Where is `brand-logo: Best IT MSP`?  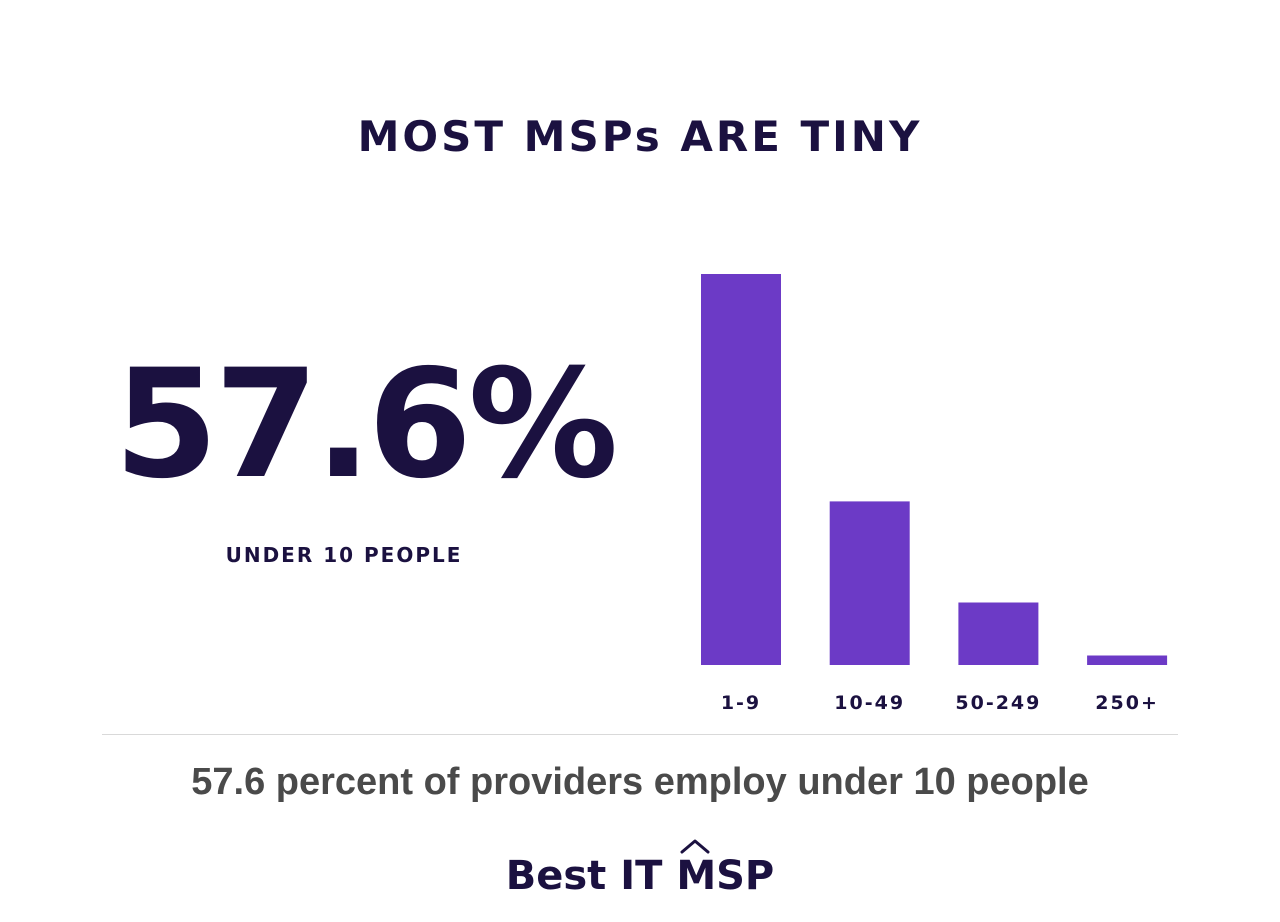
brand-logo: Best IT MSP is located at coordinates (640, 873).